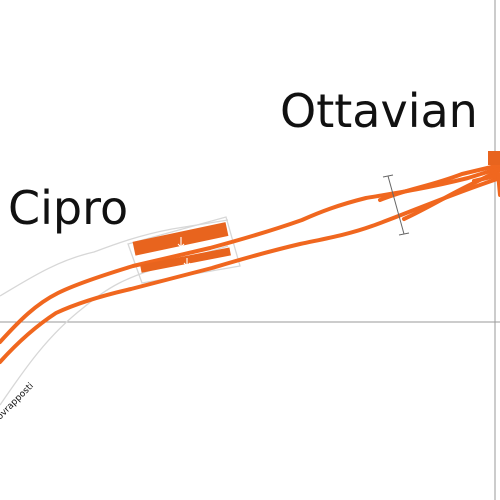 This screenshot has height=500, width=500. Describe the element at coordinates (396, 205) in the screenshot. I see `clearance-marker` at that location.